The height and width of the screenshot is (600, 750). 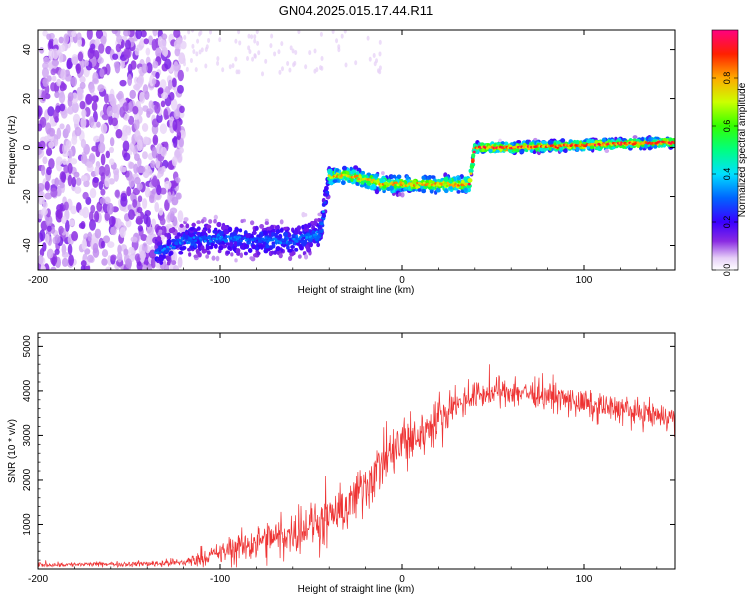 I want to click on colorbar-tick-label: 0.2, so click(x=727, y=222).